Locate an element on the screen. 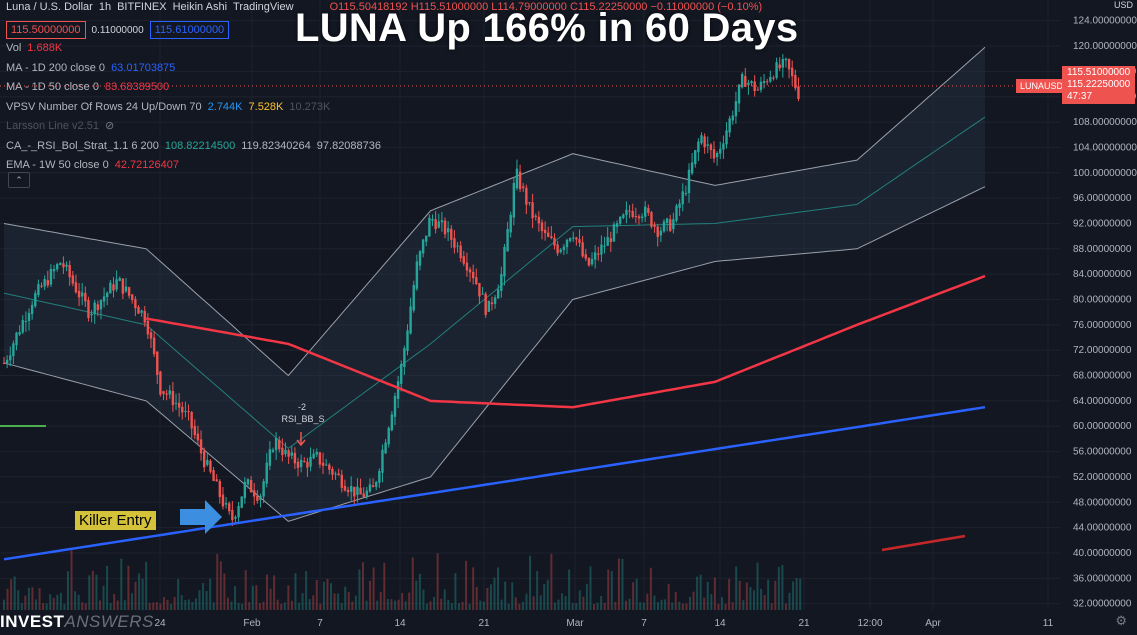  y-tick-label: 40.00000000 is located at coordinates (1102, 553).